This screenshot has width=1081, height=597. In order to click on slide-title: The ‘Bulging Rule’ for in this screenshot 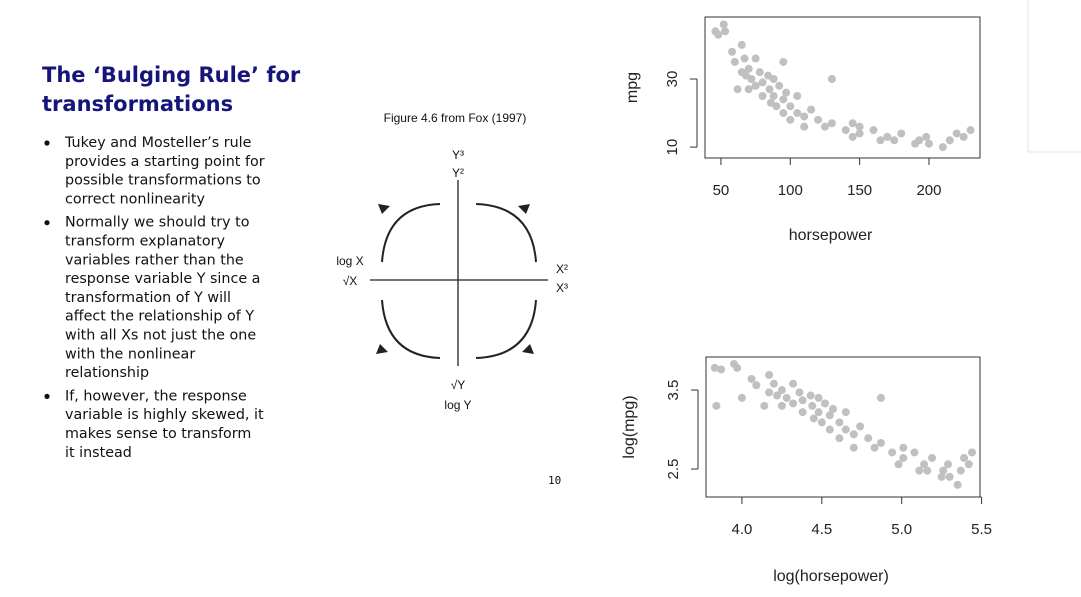, I will do `click(171, 75)`.